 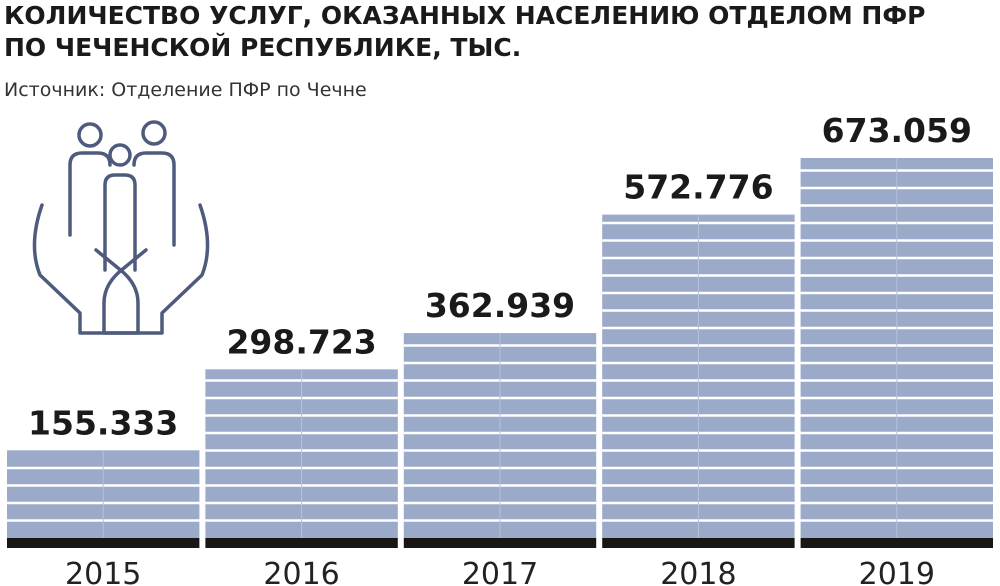 What do you see at coordinates (121, 227) in the screenshot?
I see `people-icon` at bounding box center [121, 227].